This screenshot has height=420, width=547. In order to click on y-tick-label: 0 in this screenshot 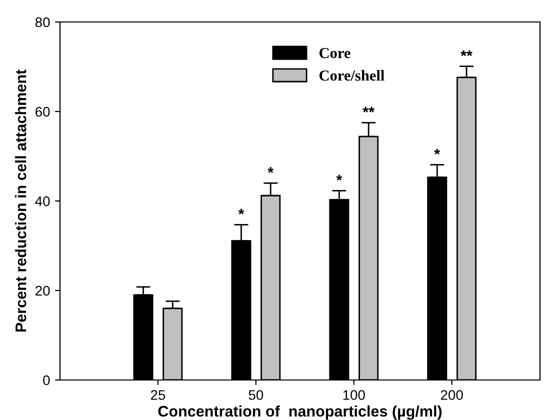, I will do `click(46, 380)`.